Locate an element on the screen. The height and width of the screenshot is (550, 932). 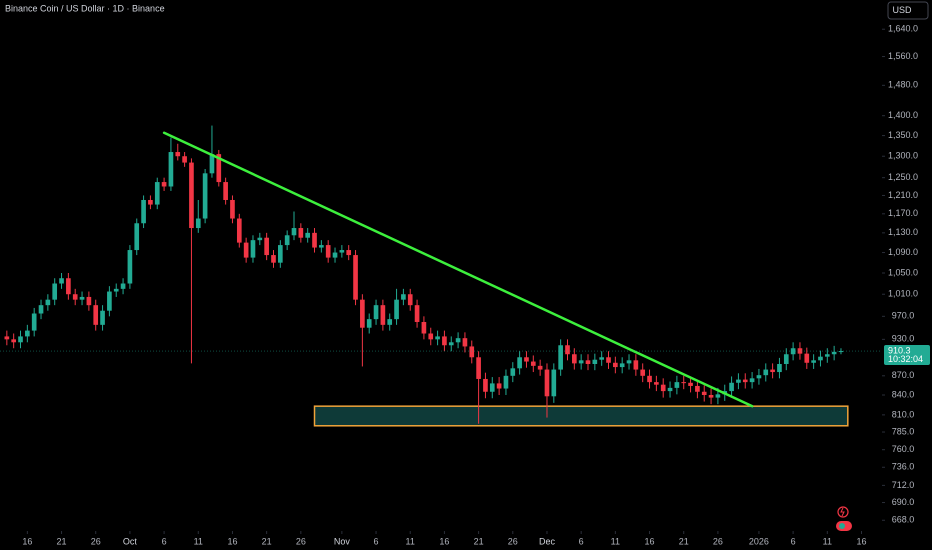
y-tick-label: 1,210.0 is located at coordinates (903, 195).